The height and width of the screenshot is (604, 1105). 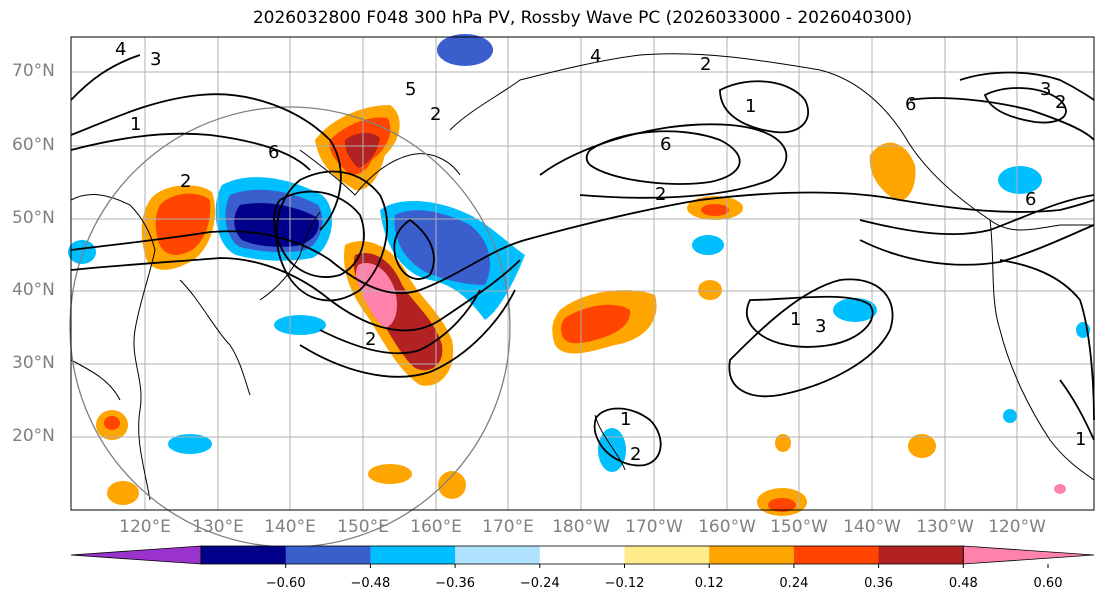 I want to click on shade-negative-s, so click(x=1010, y=416).